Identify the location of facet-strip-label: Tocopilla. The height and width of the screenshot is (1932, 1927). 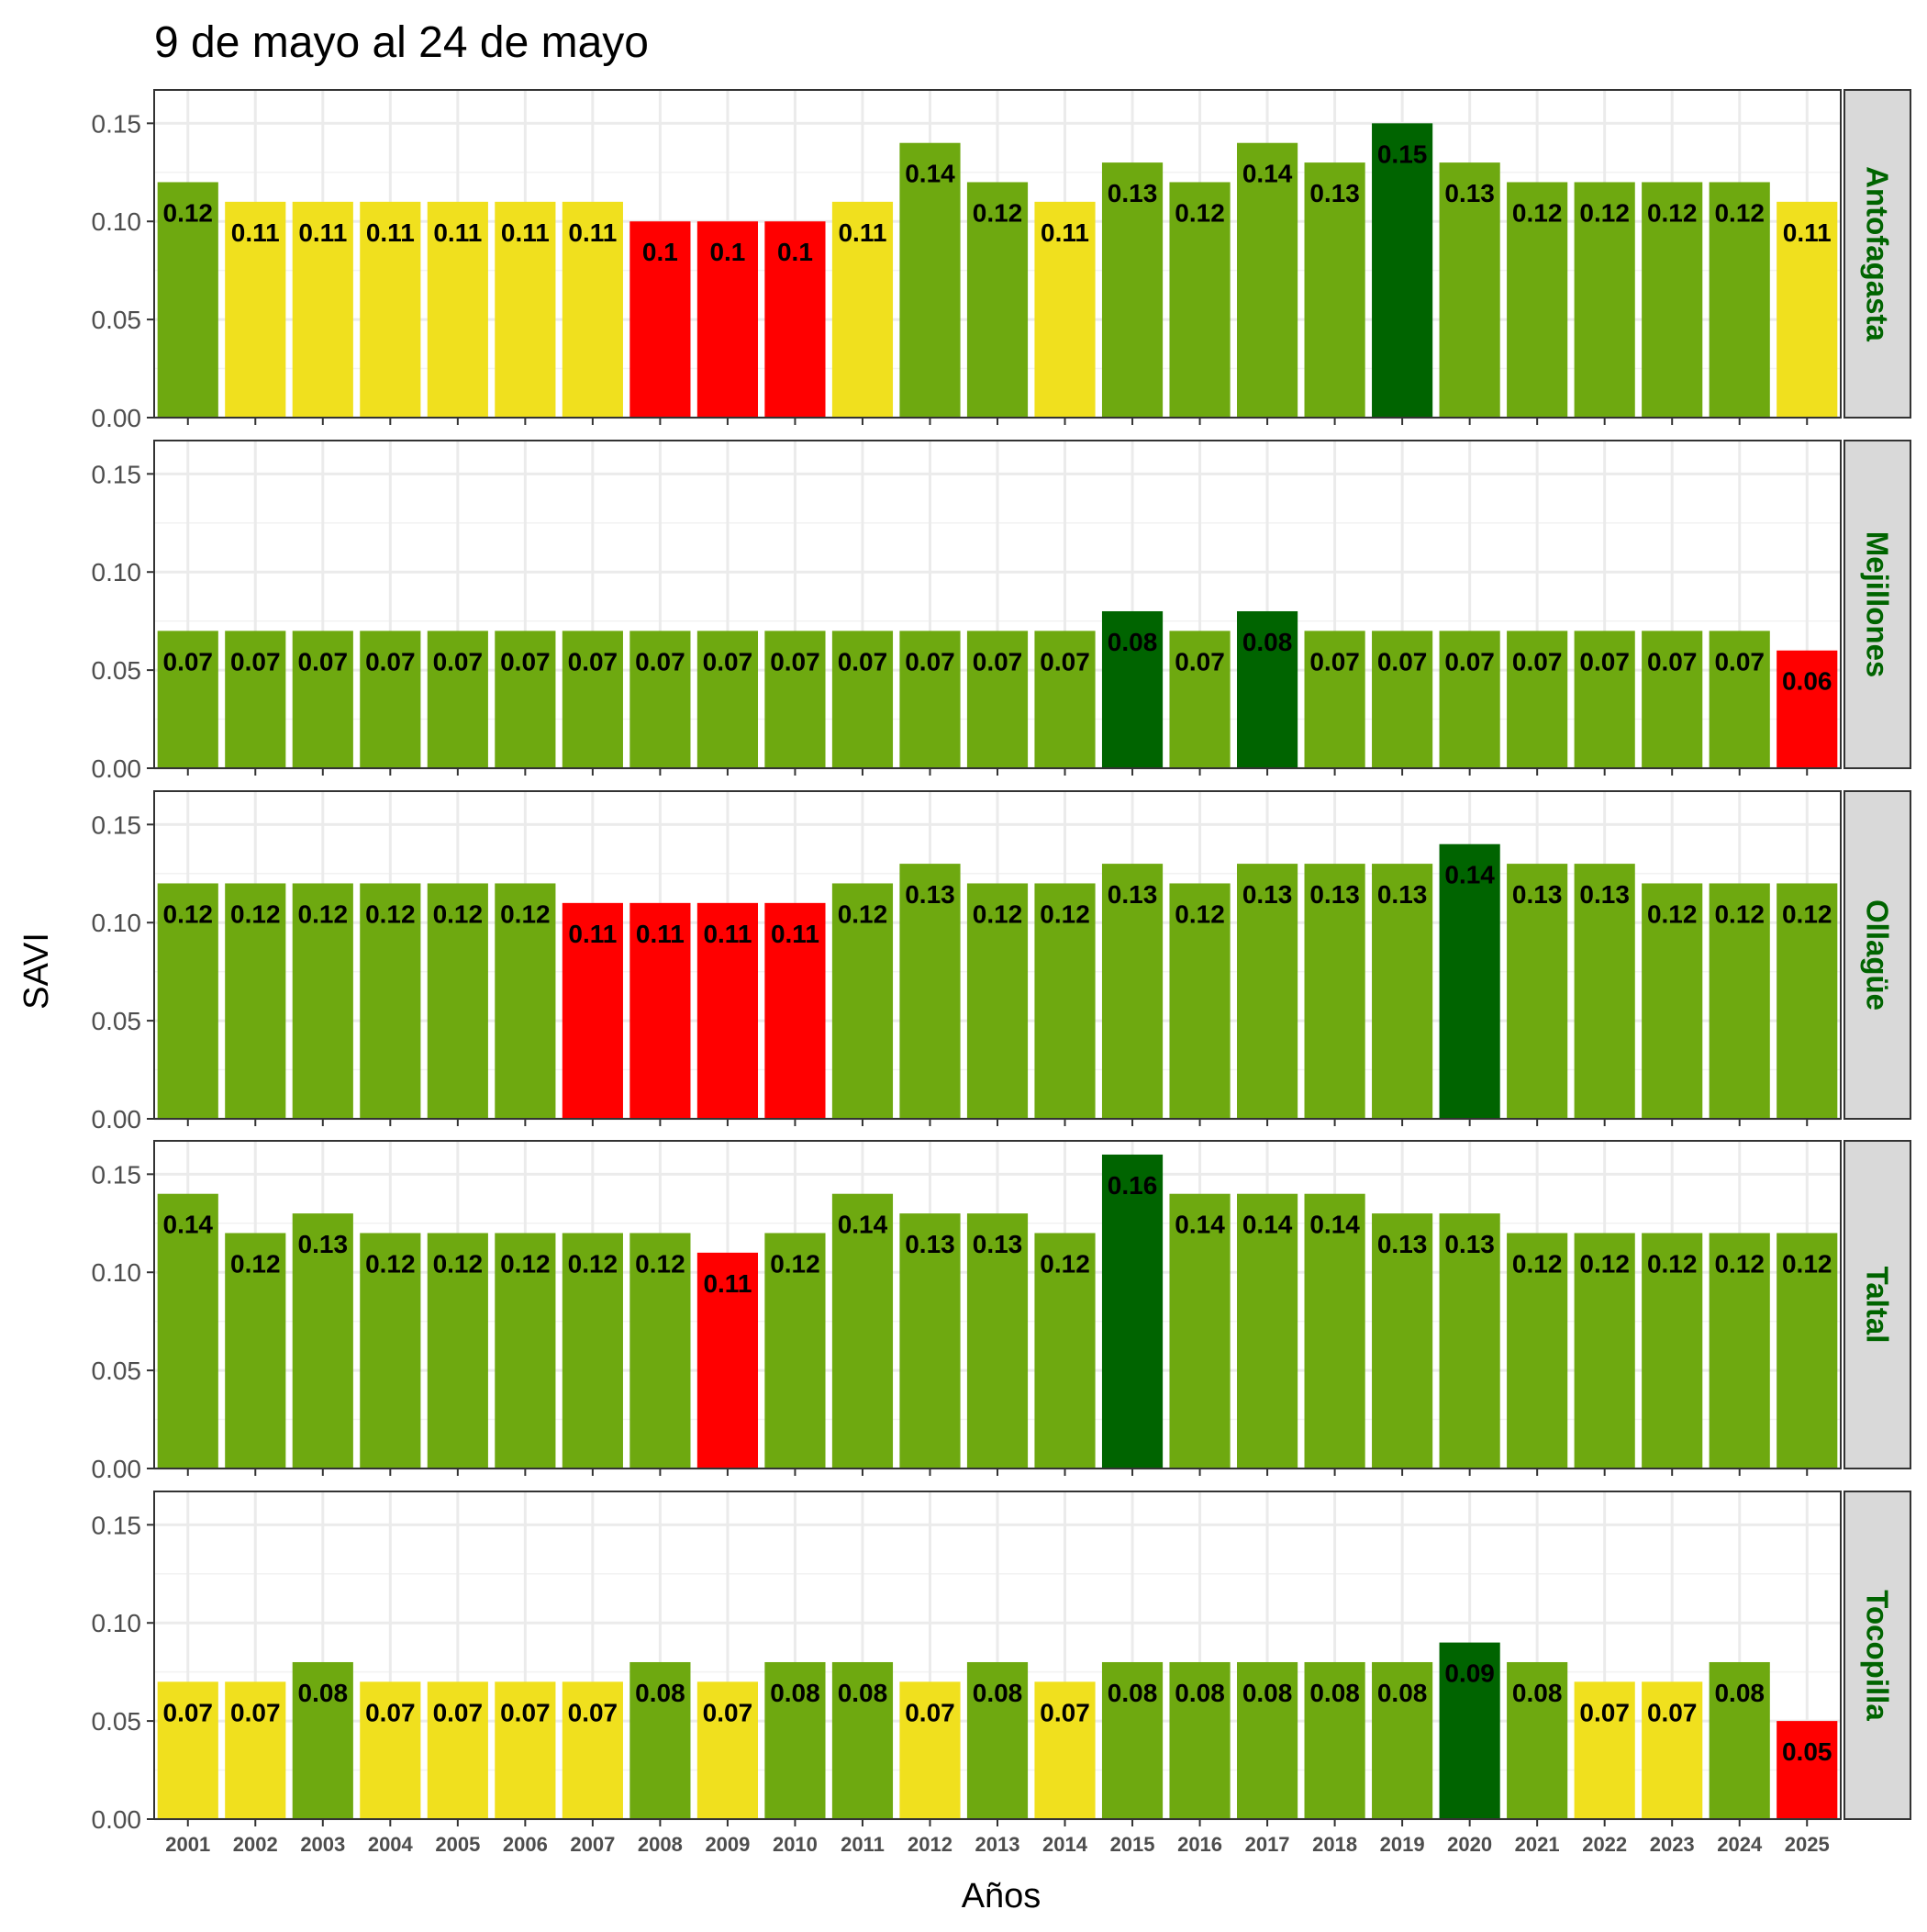
(1878, 1655).